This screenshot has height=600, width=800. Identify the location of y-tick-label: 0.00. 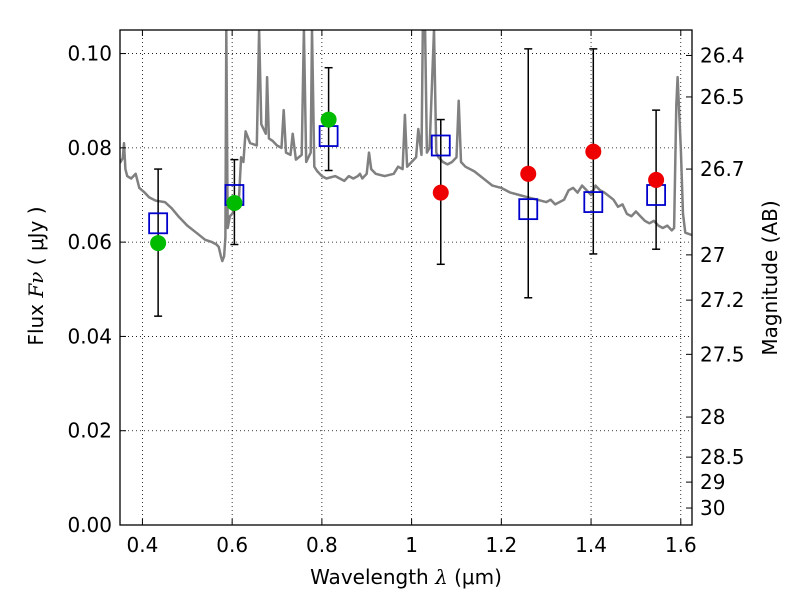
(89, 525).